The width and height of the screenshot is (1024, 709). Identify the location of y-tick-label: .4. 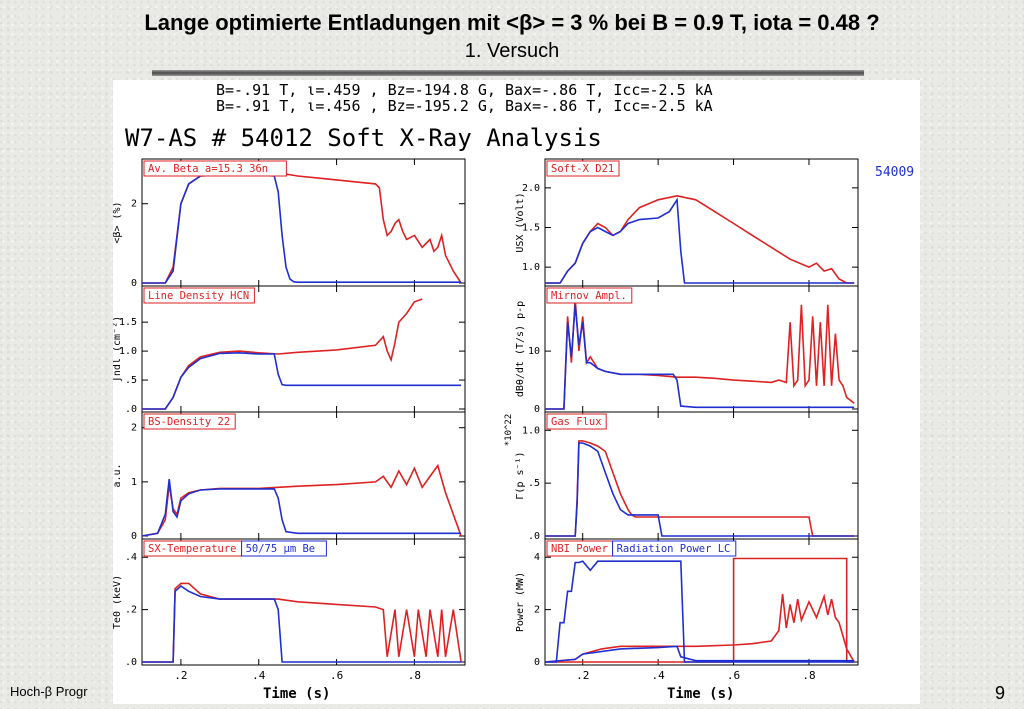
(131, 557).